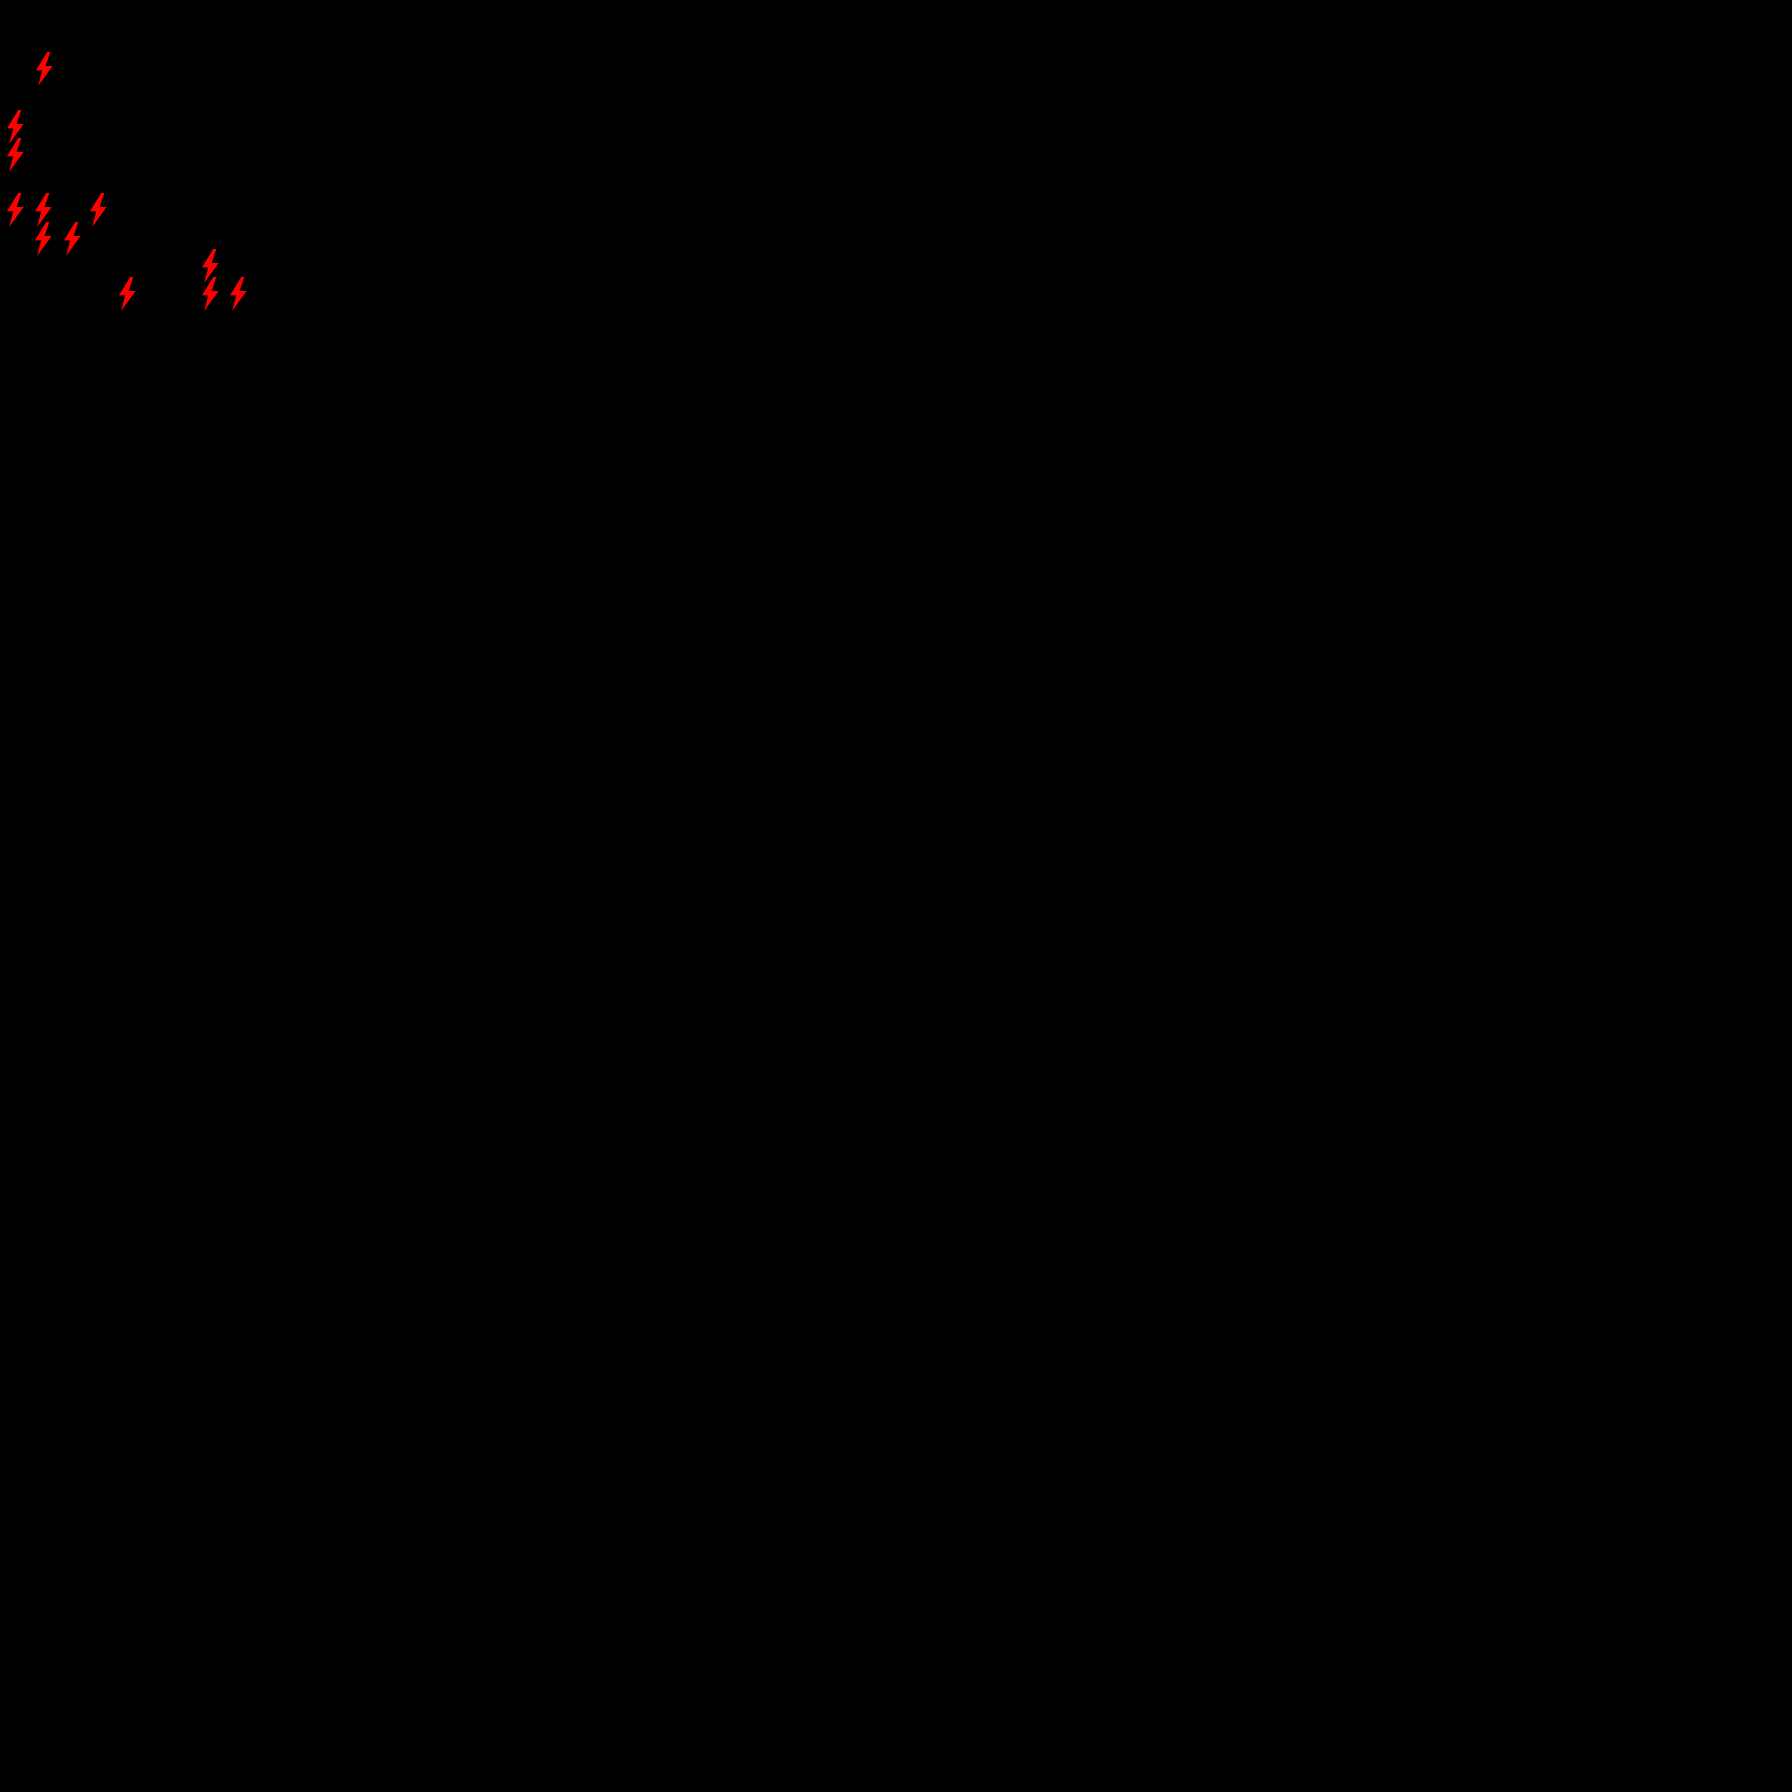 This screenshot has height=1792, width=1792. Describe the element at coordinates (127, 294) in the screenshot. I see `lightning-bolt-icon: Lightning bolt 10` at that location.